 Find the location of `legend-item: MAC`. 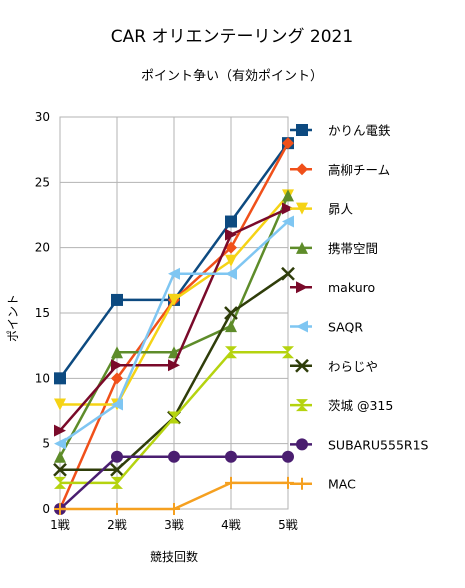

legend-item: MAC is located at coordinates (323, 484).